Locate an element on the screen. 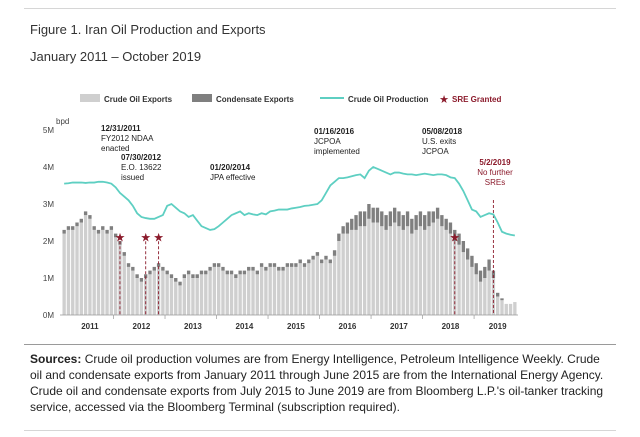 This screenshot has width=640, height=437. annotation-text: implemented is located at coordinates (337, 151).